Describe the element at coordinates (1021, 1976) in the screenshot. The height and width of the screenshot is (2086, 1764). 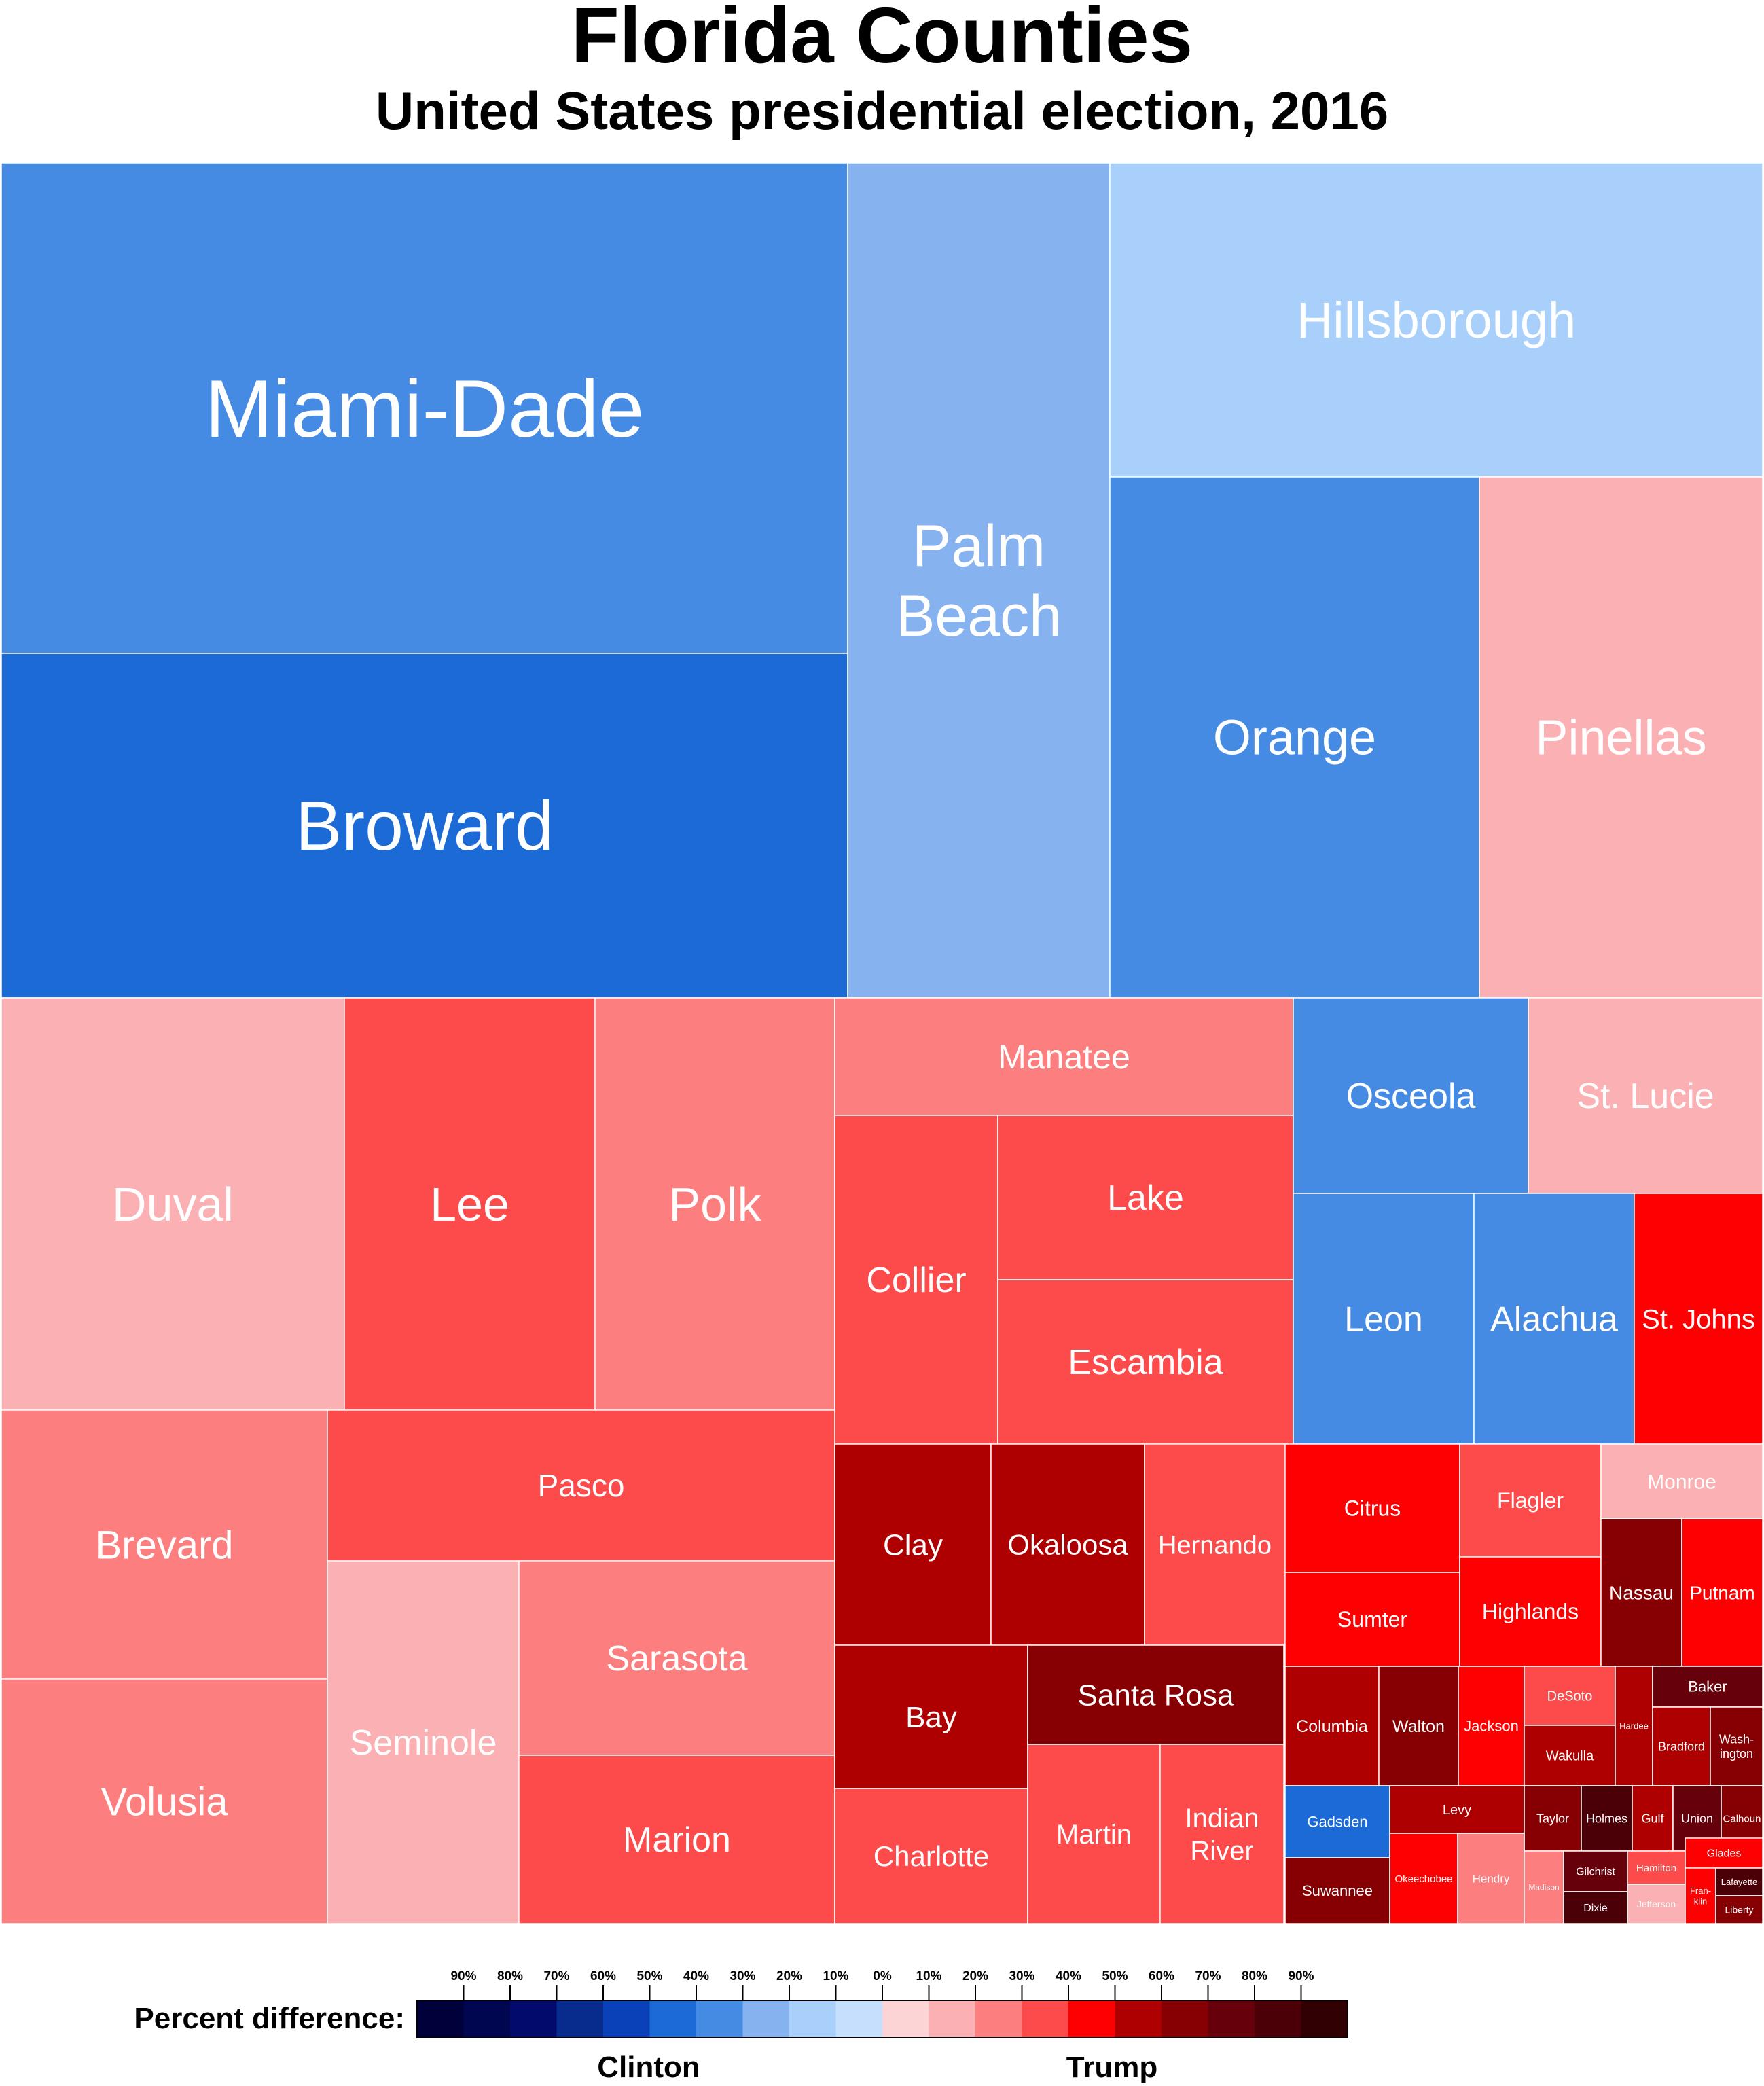
I see `legend-tick-label-12: 30%` at that location.